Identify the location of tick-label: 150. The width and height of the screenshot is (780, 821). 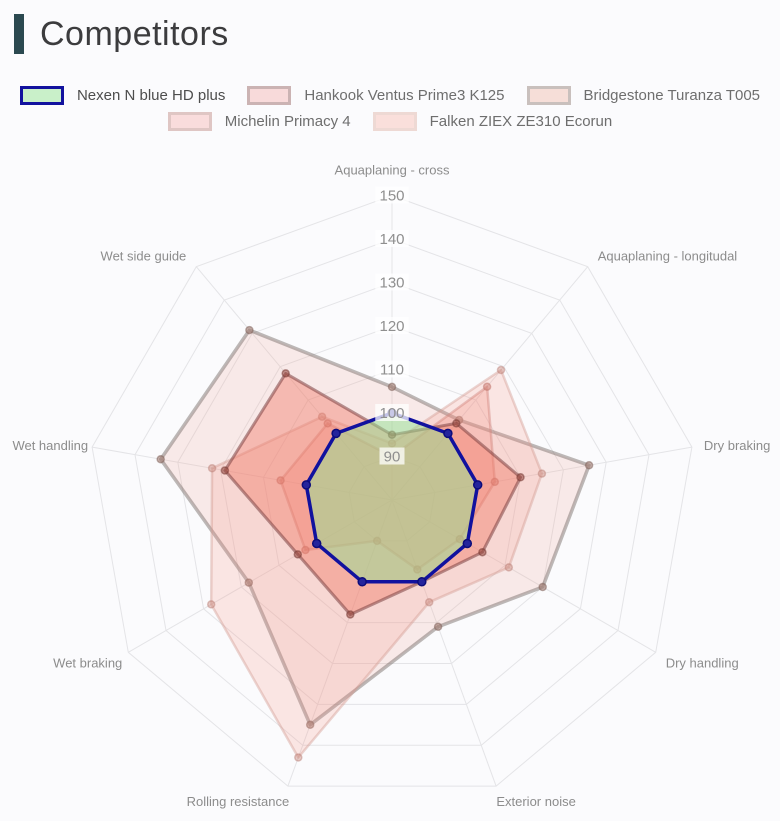
(391, 196).